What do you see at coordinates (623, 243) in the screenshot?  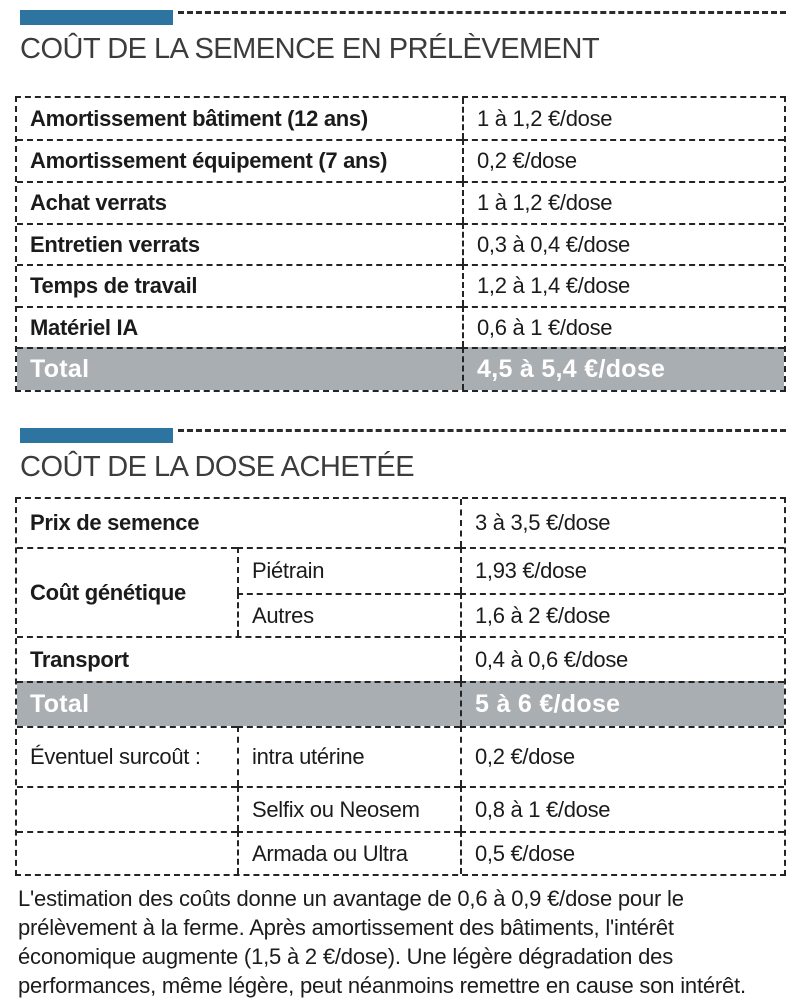 I see `row-value: 0,3 à 0,4 €/dose` at bounding box center [623, 243].